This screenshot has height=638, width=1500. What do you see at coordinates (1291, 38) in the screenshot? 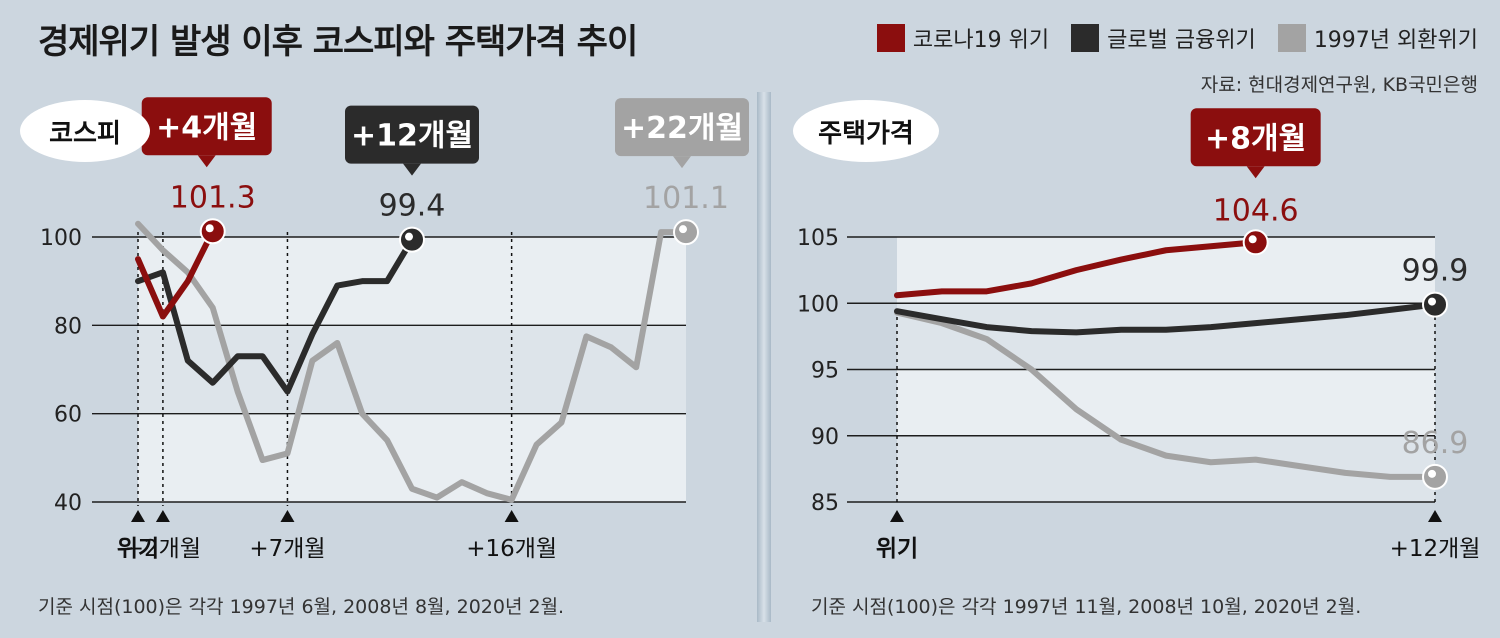
I see `legend-swatch-1997` at bounding box center [1291, 38].